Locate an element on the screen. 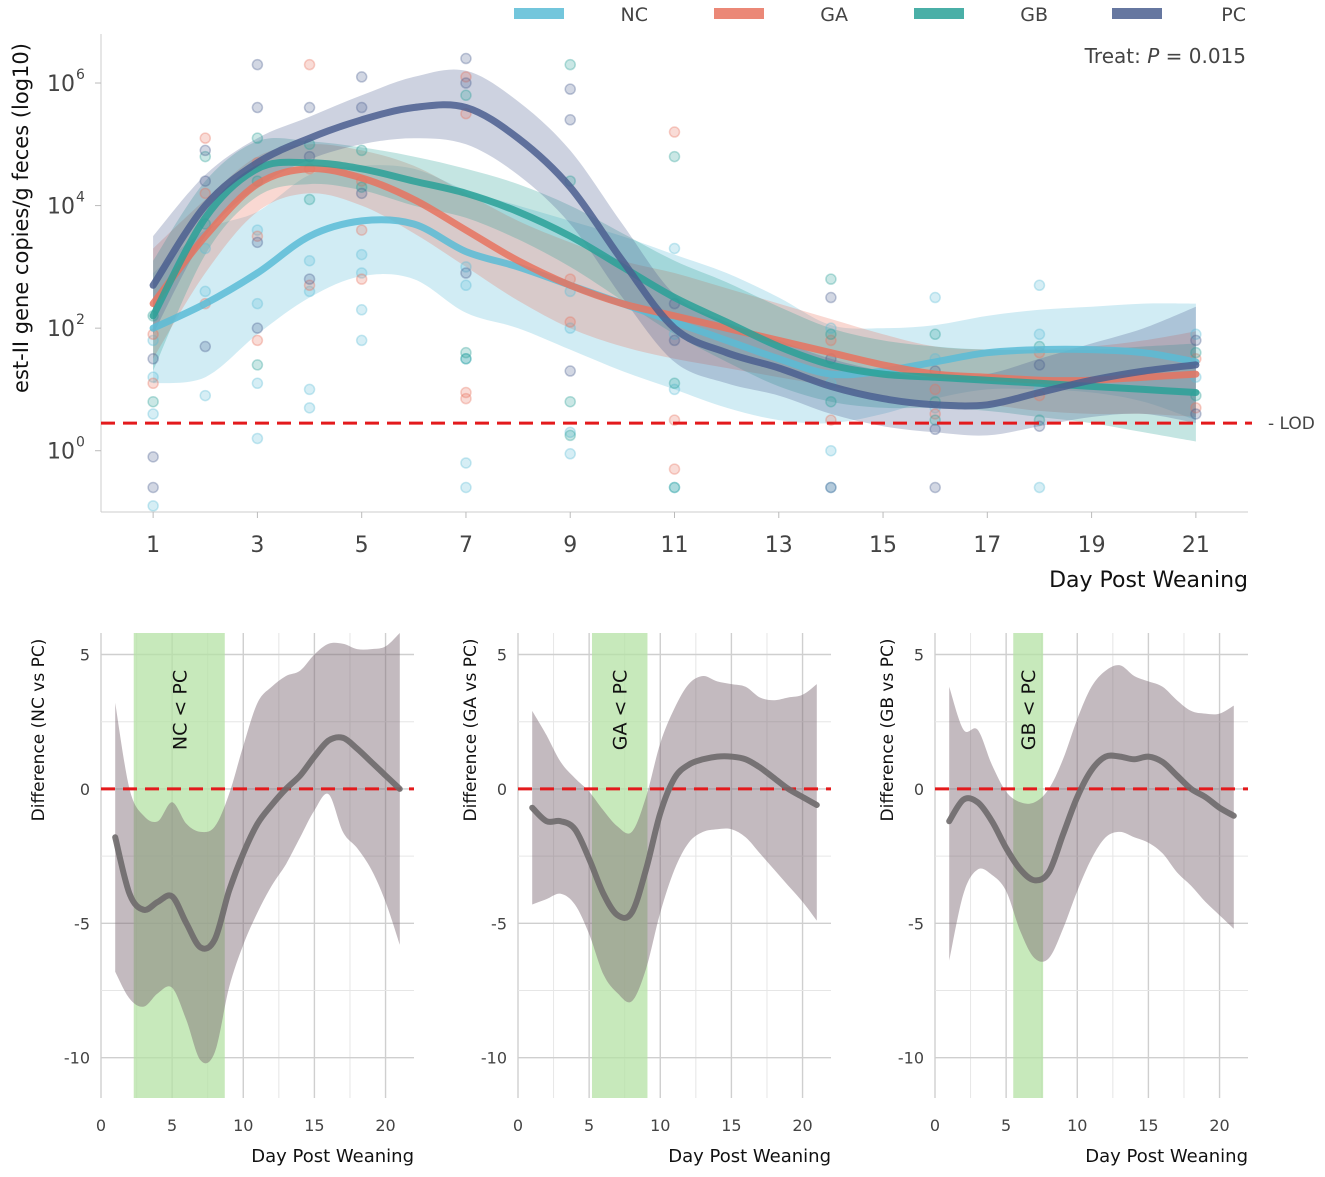 This screenshot has height=1177, width=1325. annotation-italic: P is located at coordinates (1153, 56).